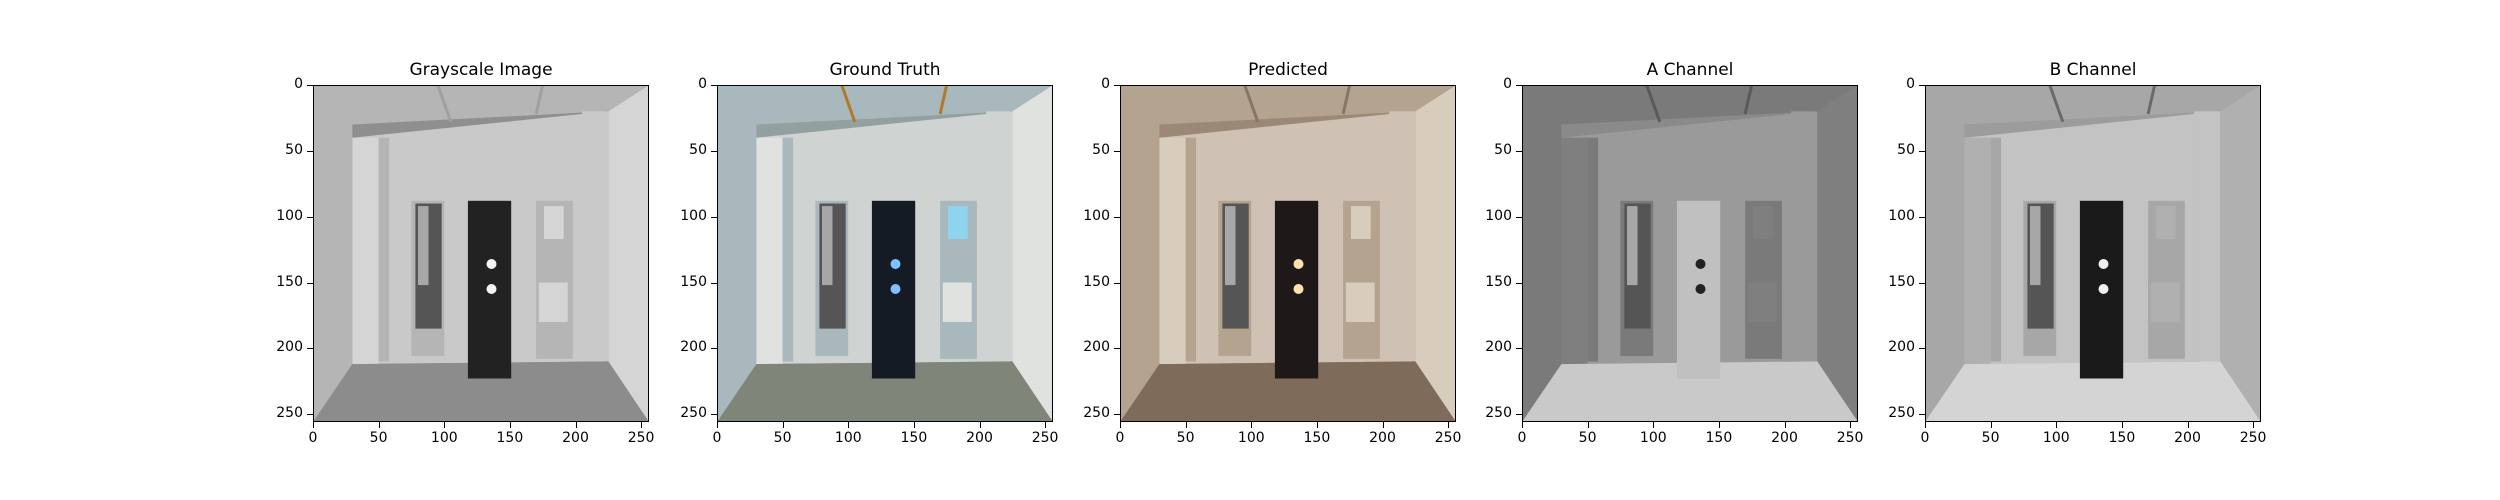 The image size is (2500, 500). Describe the element at coordinates (2093, 70) in the screenshot. I see `panel-title: B Channel` at that location.